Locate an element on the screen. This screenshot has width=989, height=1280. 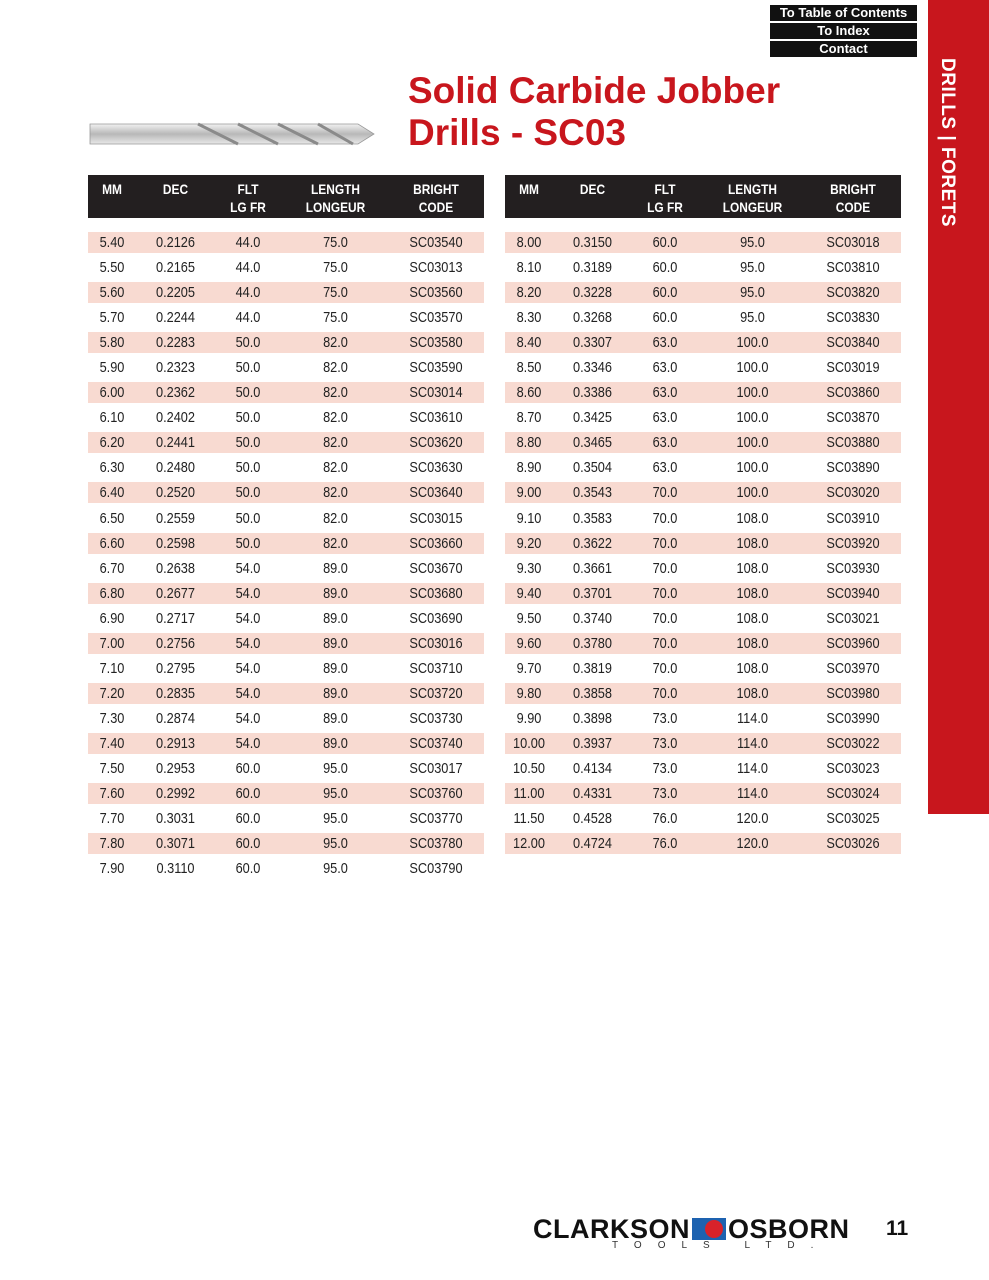
cell-code: SC03590 is located at coordinates (436, 368).